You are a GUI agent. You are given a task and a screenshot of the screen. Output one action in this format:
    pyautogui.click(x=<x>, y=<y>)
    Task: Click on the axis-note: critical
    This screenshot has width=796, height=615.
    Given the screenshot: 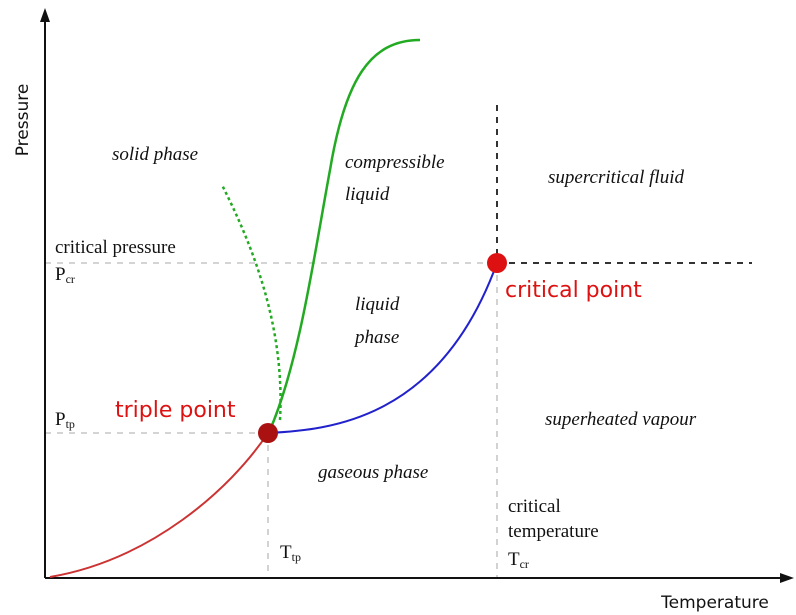 What is the action you would take?
    pyautogui.click(x=534, y=506)
    